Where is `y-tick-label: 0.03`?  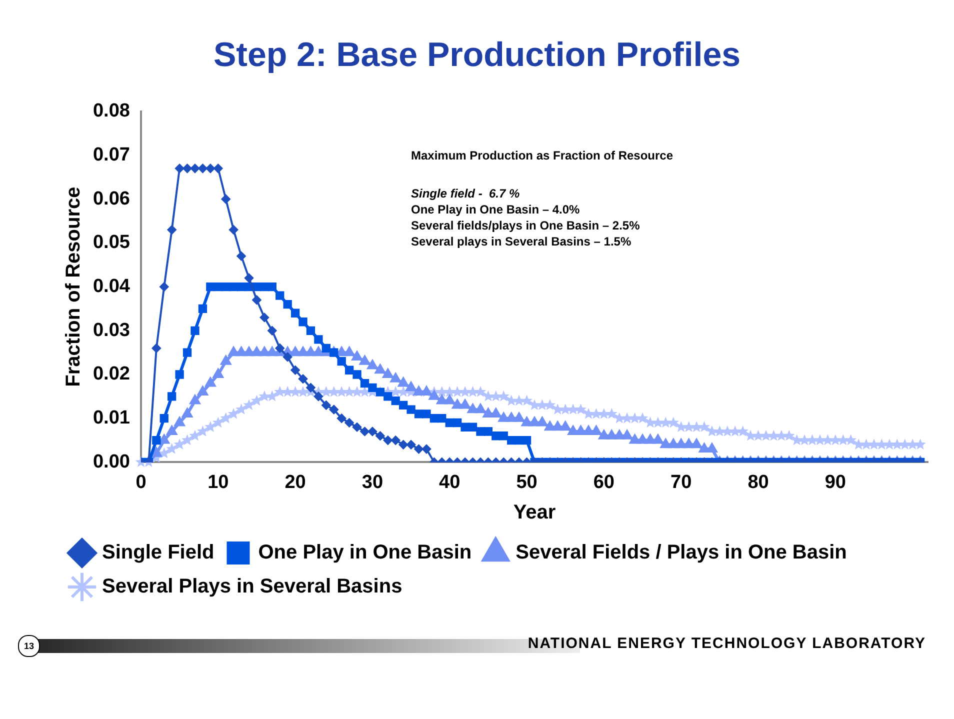
y-tick-label: 0.03 is located at coordinates (111, 330).